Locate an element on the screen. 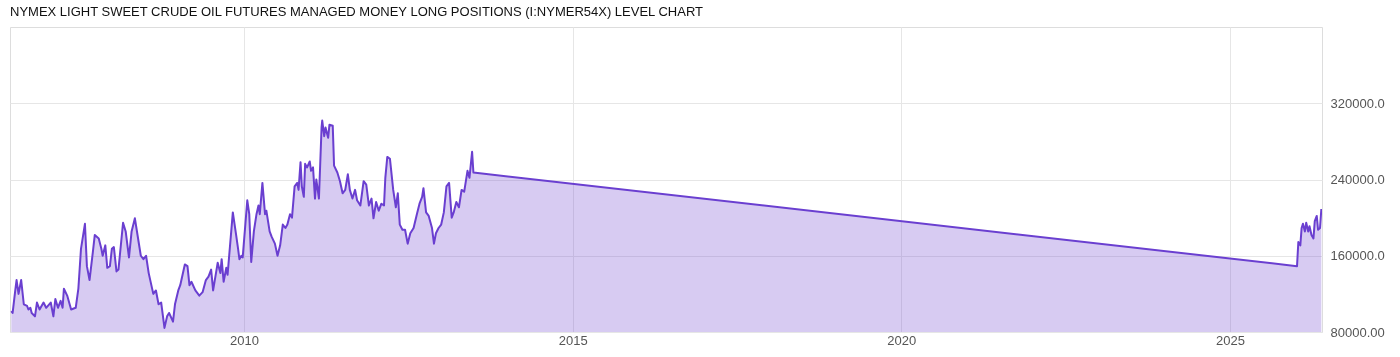 This screenshot has width=1400, height=357. x-tick-label: 2025 is located at coordinates (1230, 340).